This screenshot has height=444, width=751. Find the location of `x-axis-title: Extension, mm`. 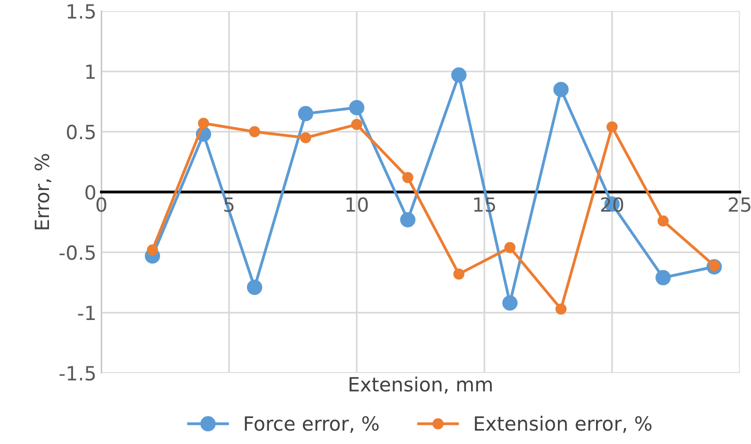

x-axis-title: Extension, mm is located at coordinates (421, 385).